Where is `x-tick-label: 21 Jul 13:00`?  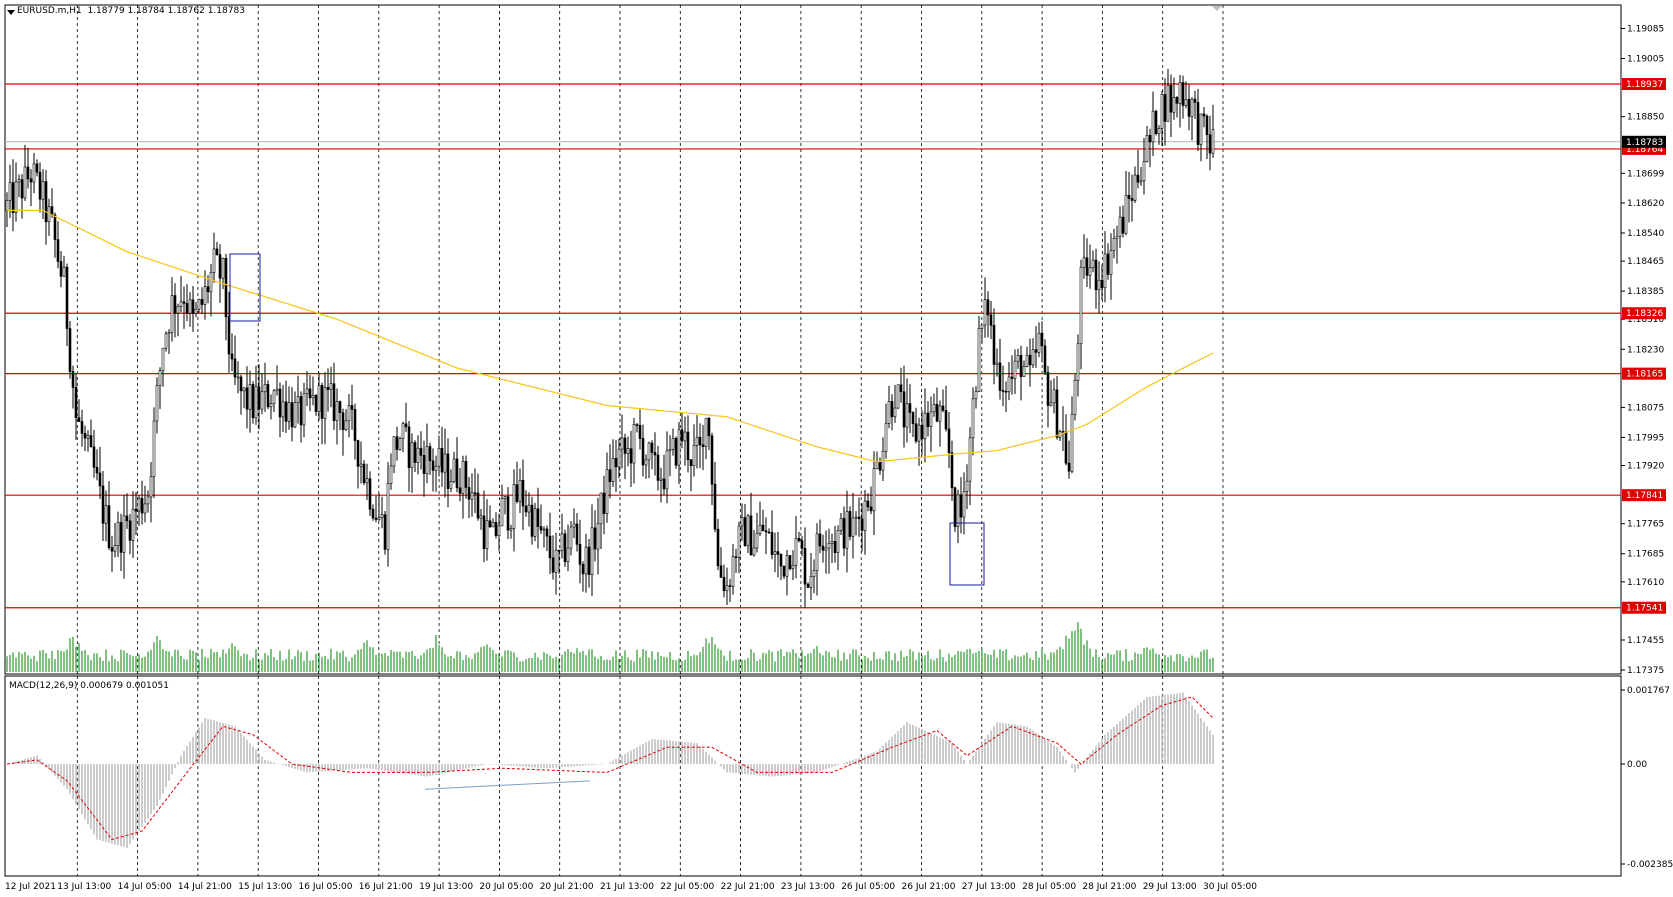
x-tick-label: 21 Jul 13:00 is located at coordinates (627, 887).